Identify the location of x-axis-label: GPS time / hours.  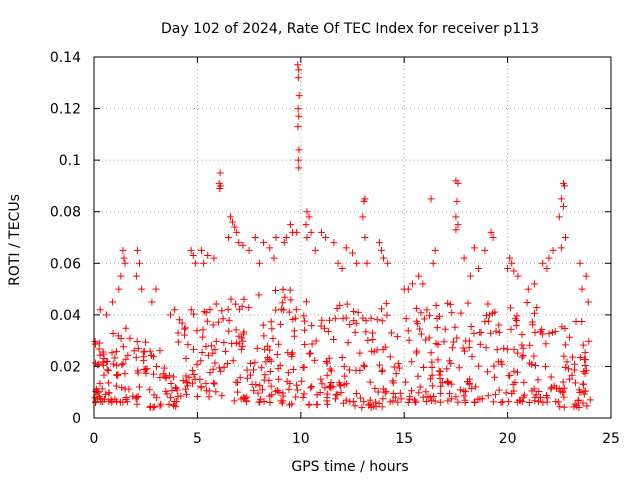
(349, 467).